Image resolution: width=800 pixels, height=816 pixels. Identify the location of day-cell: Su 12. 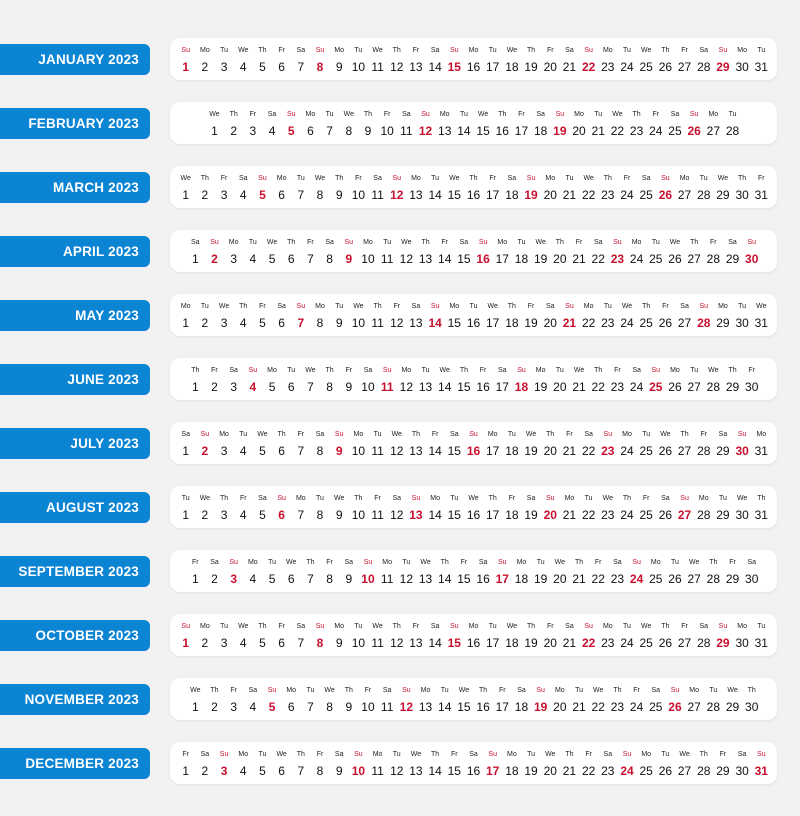
(406, 696).